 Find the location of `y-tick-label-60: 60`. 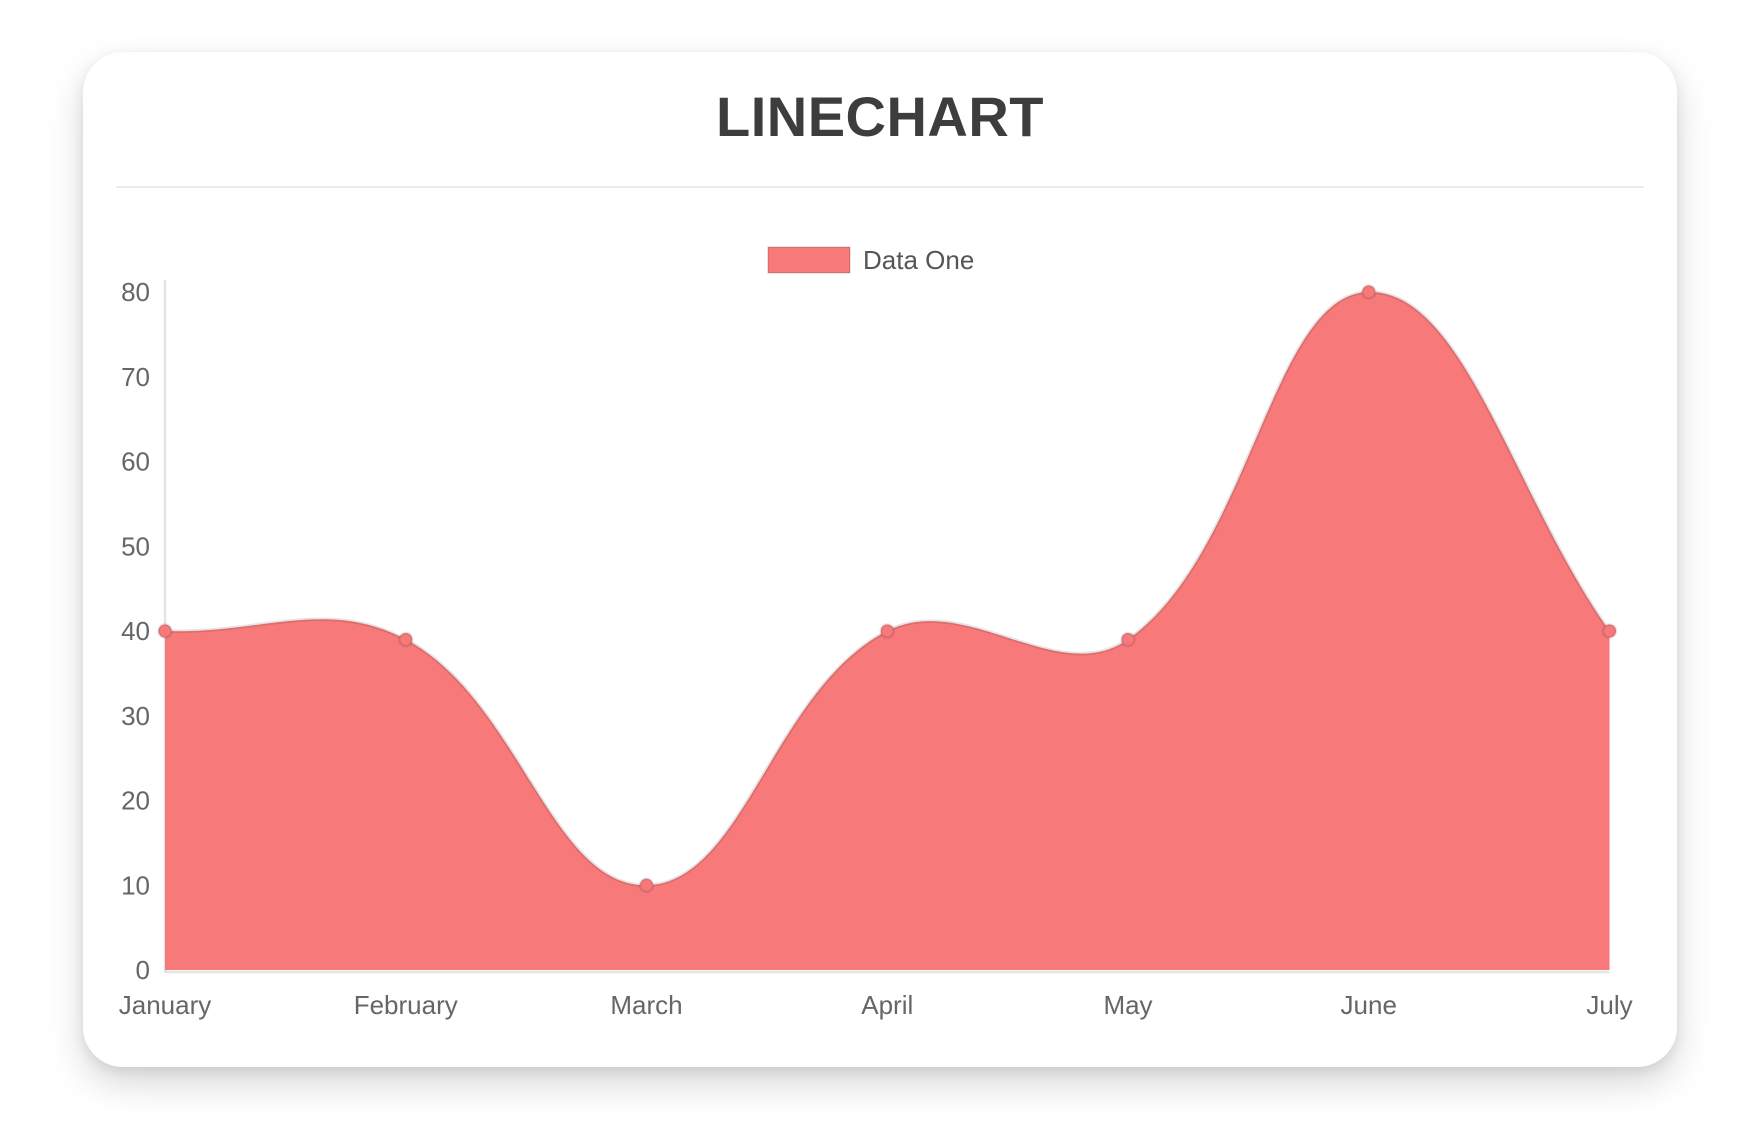

y-tick-label-60: 60 is located at coordinates (135, 462).